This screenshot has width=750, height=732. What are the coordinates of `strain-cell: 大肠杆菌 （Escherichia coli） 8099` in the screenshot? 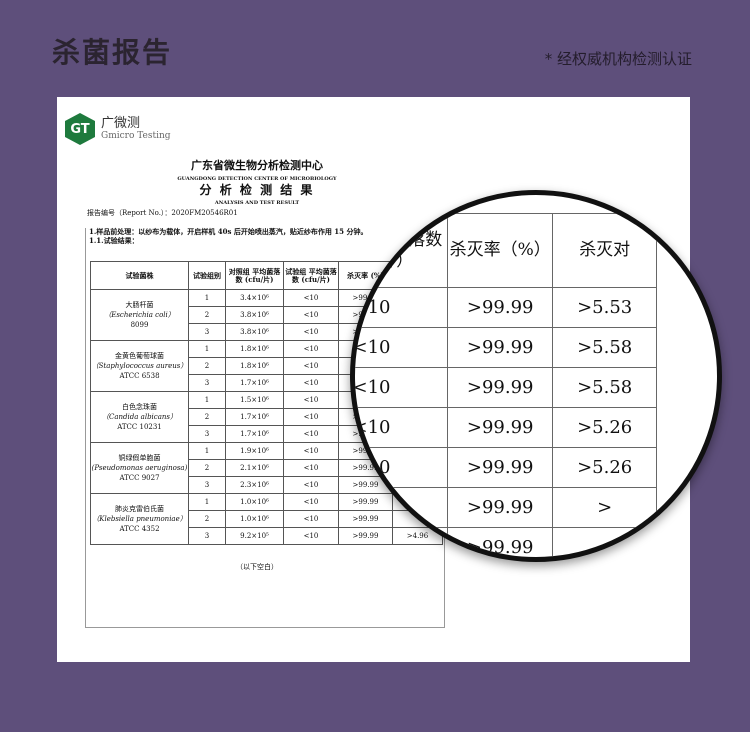 It's located at (139, 315).